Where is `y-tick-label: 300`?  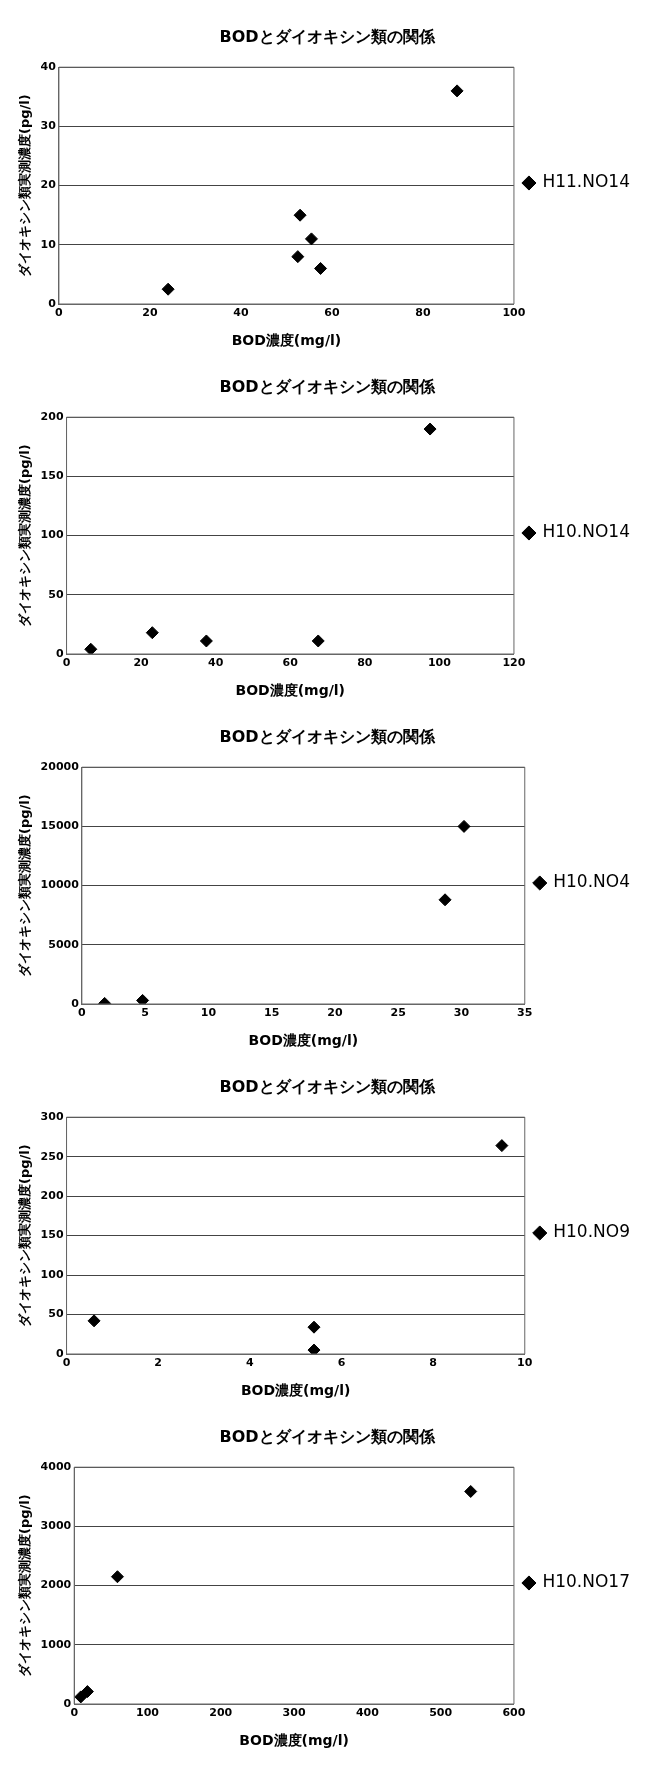 y-tick-label: 300 is located at coordinates (52, 1117).